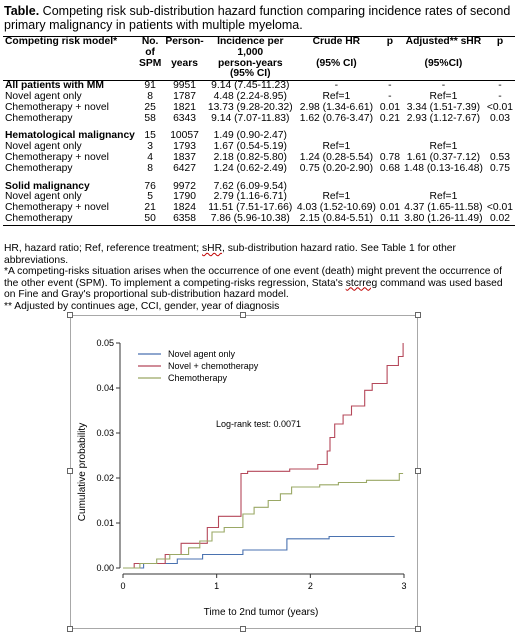 This screenshot has height=633, width=520. Describe the element at coordinates (243, 629) in the screenshot. I see `resize-handle-bc` at that location.